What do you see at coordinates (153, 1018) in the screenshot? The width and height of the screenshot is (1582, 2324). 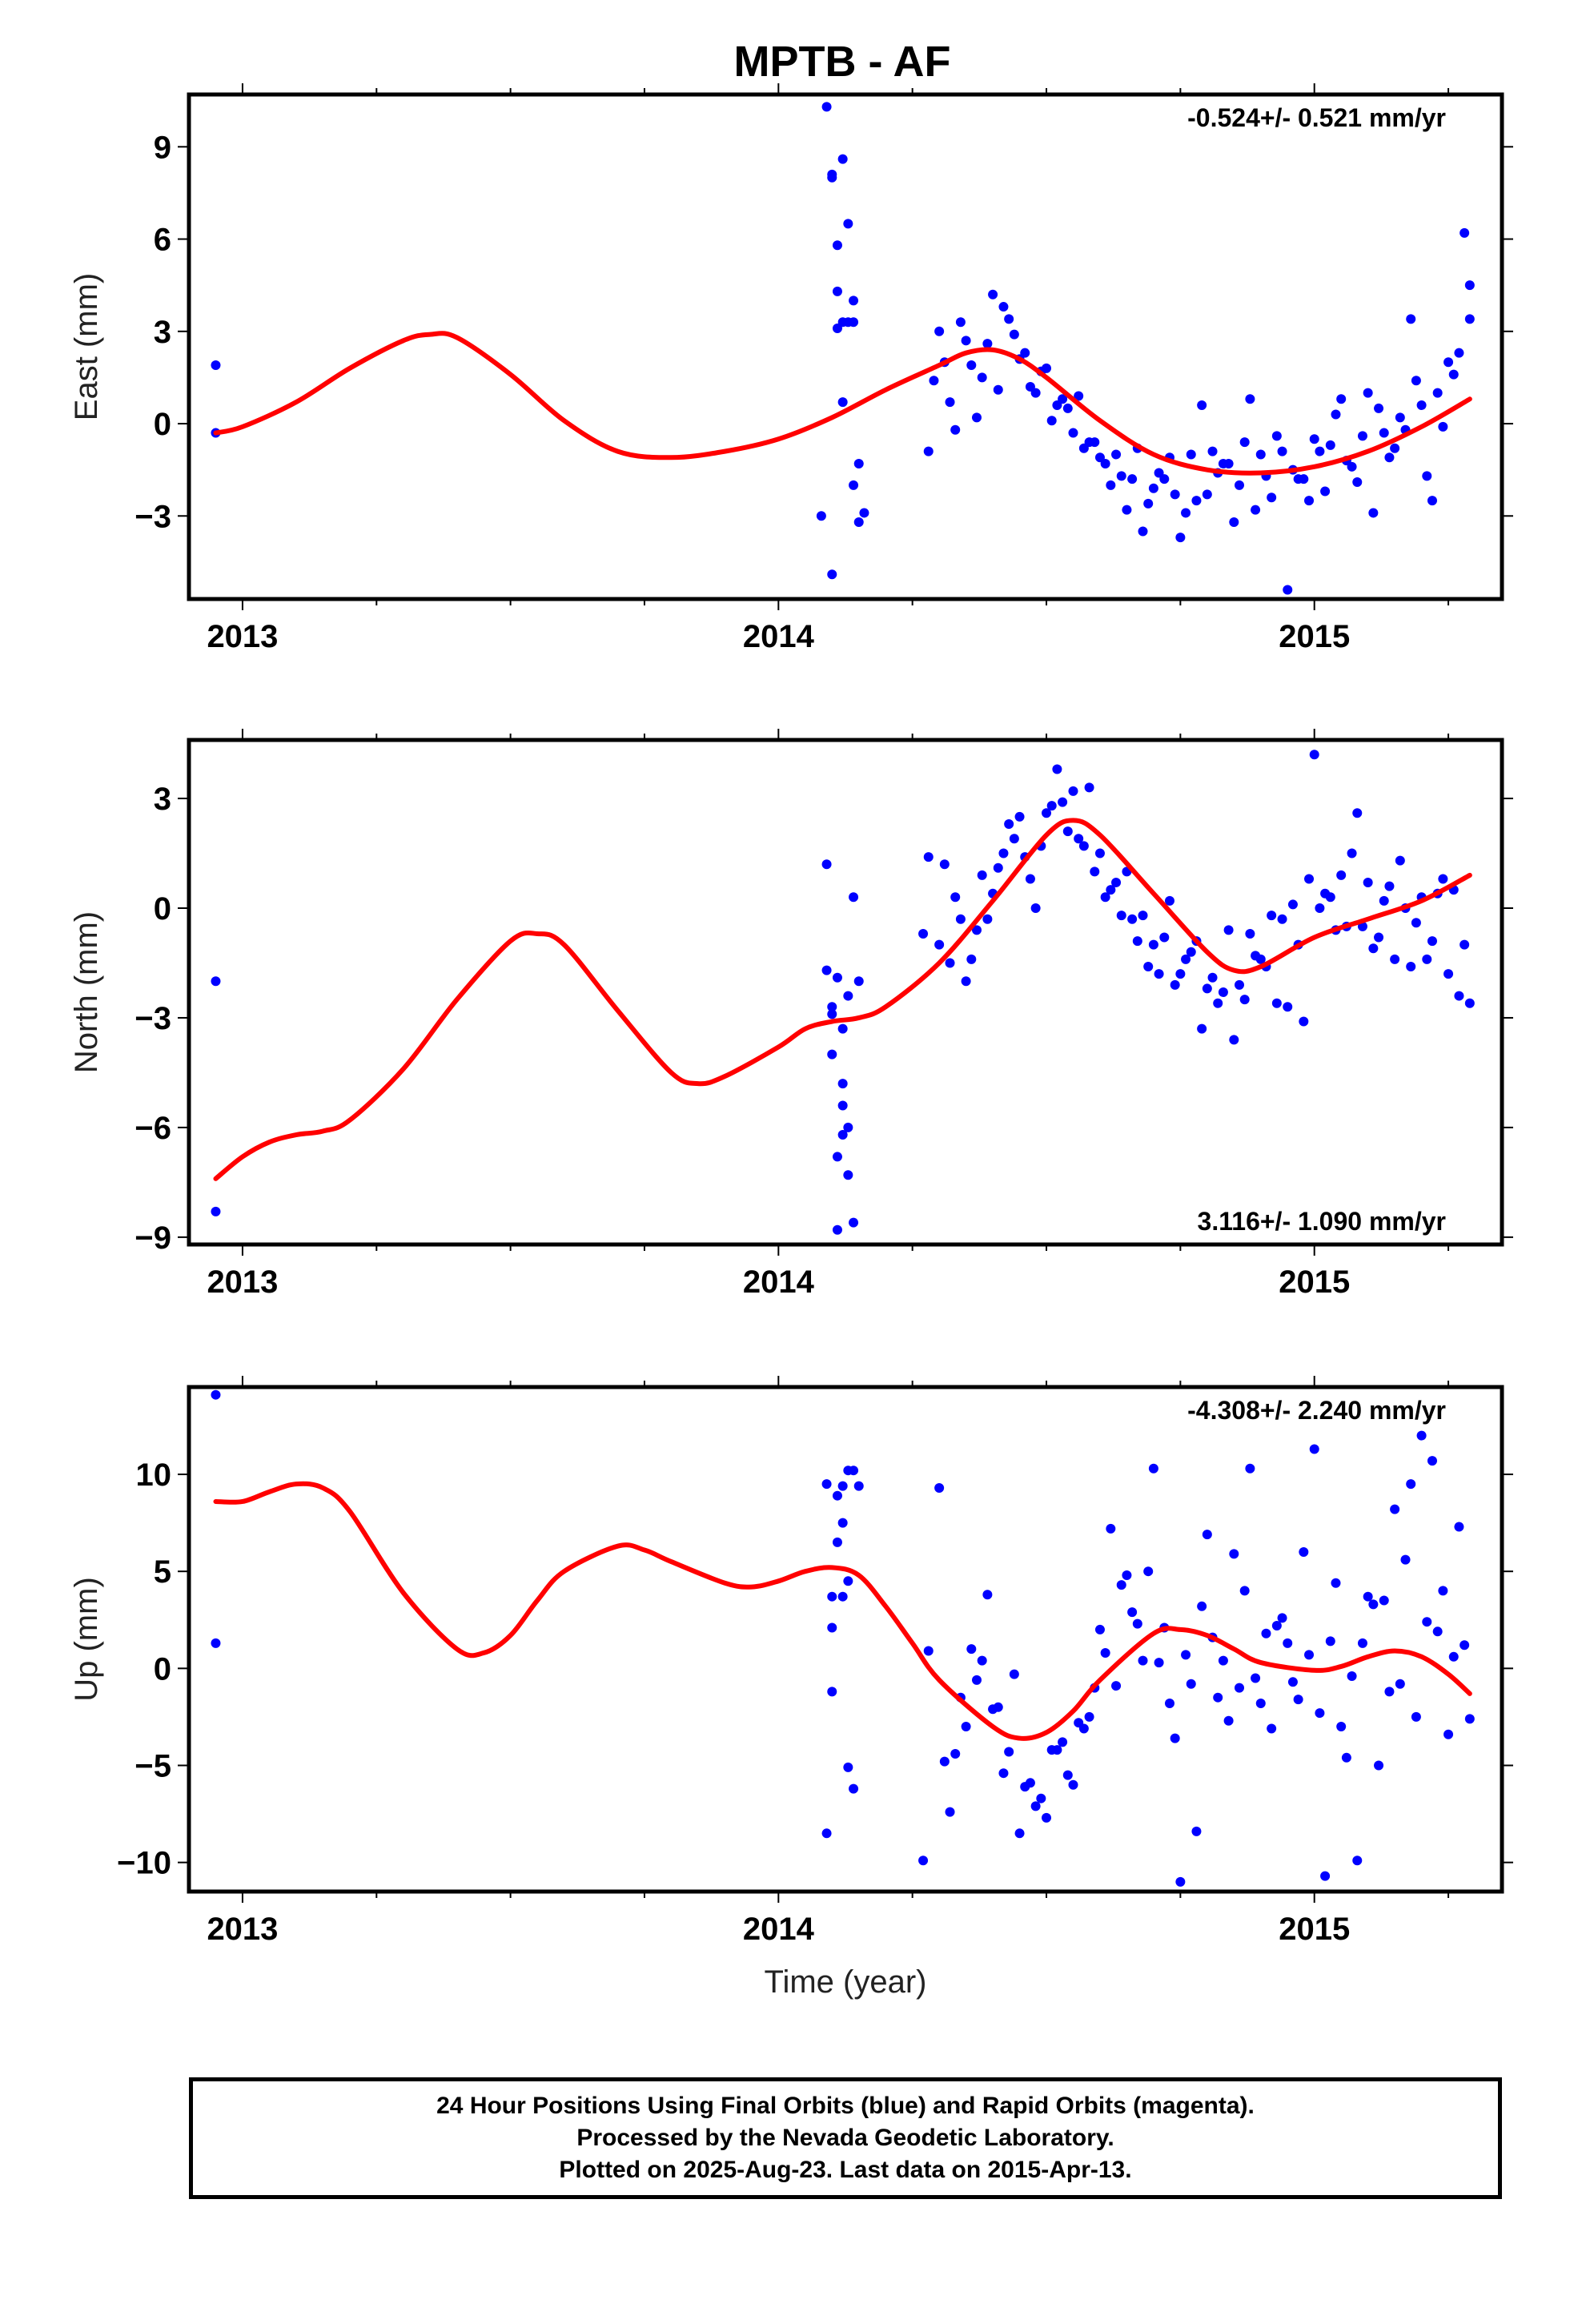 I see `y-tick-label: −3` at bounding box center [153, 1018].